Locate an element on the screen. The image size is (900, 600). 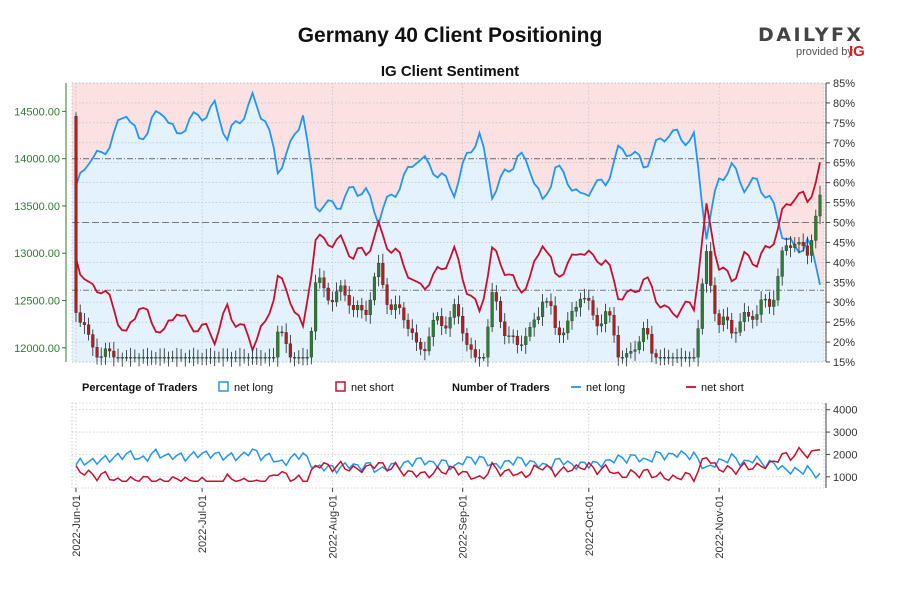
lower-right-tick-label: 2000 is located at coordinates (845, 455).